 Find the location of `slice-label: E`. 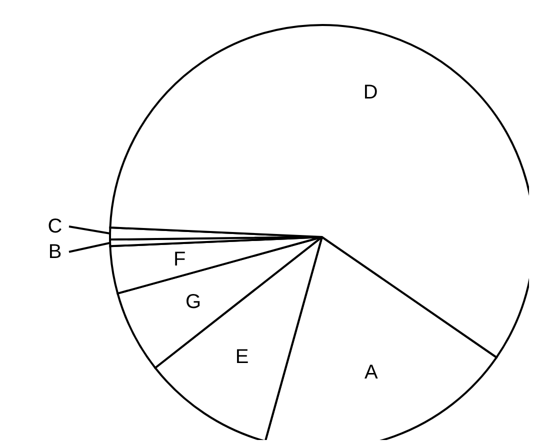

slice-label: E is located at coordinates (242, 357).